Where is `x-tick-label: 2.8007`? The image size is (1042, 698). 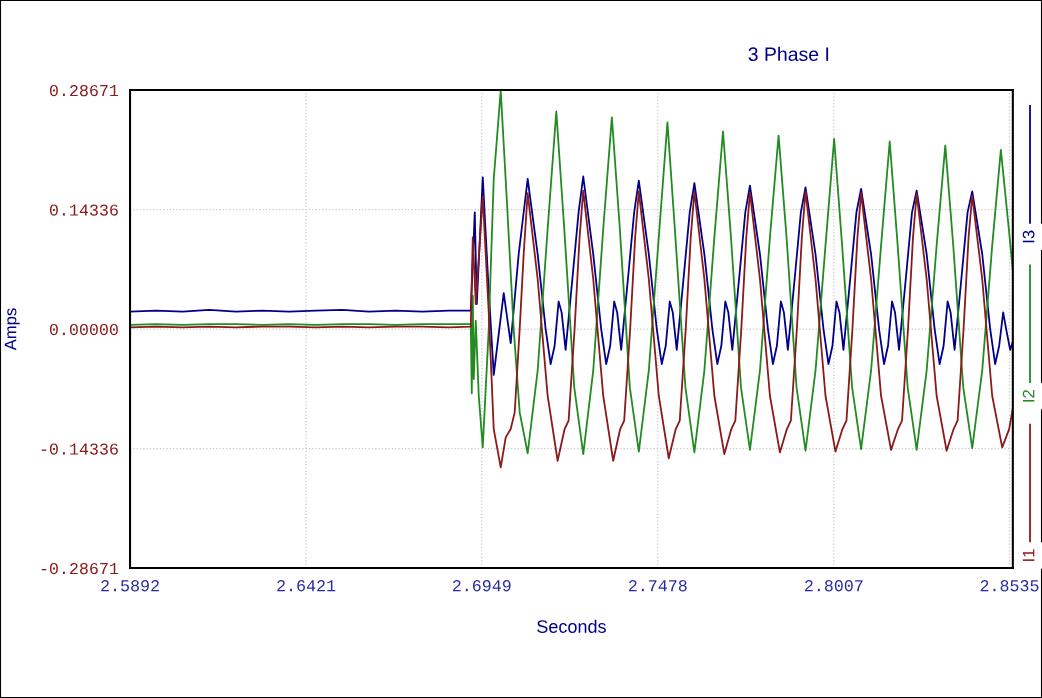
x-tick-label: 2.8007 is located at coordinates (833, 586).